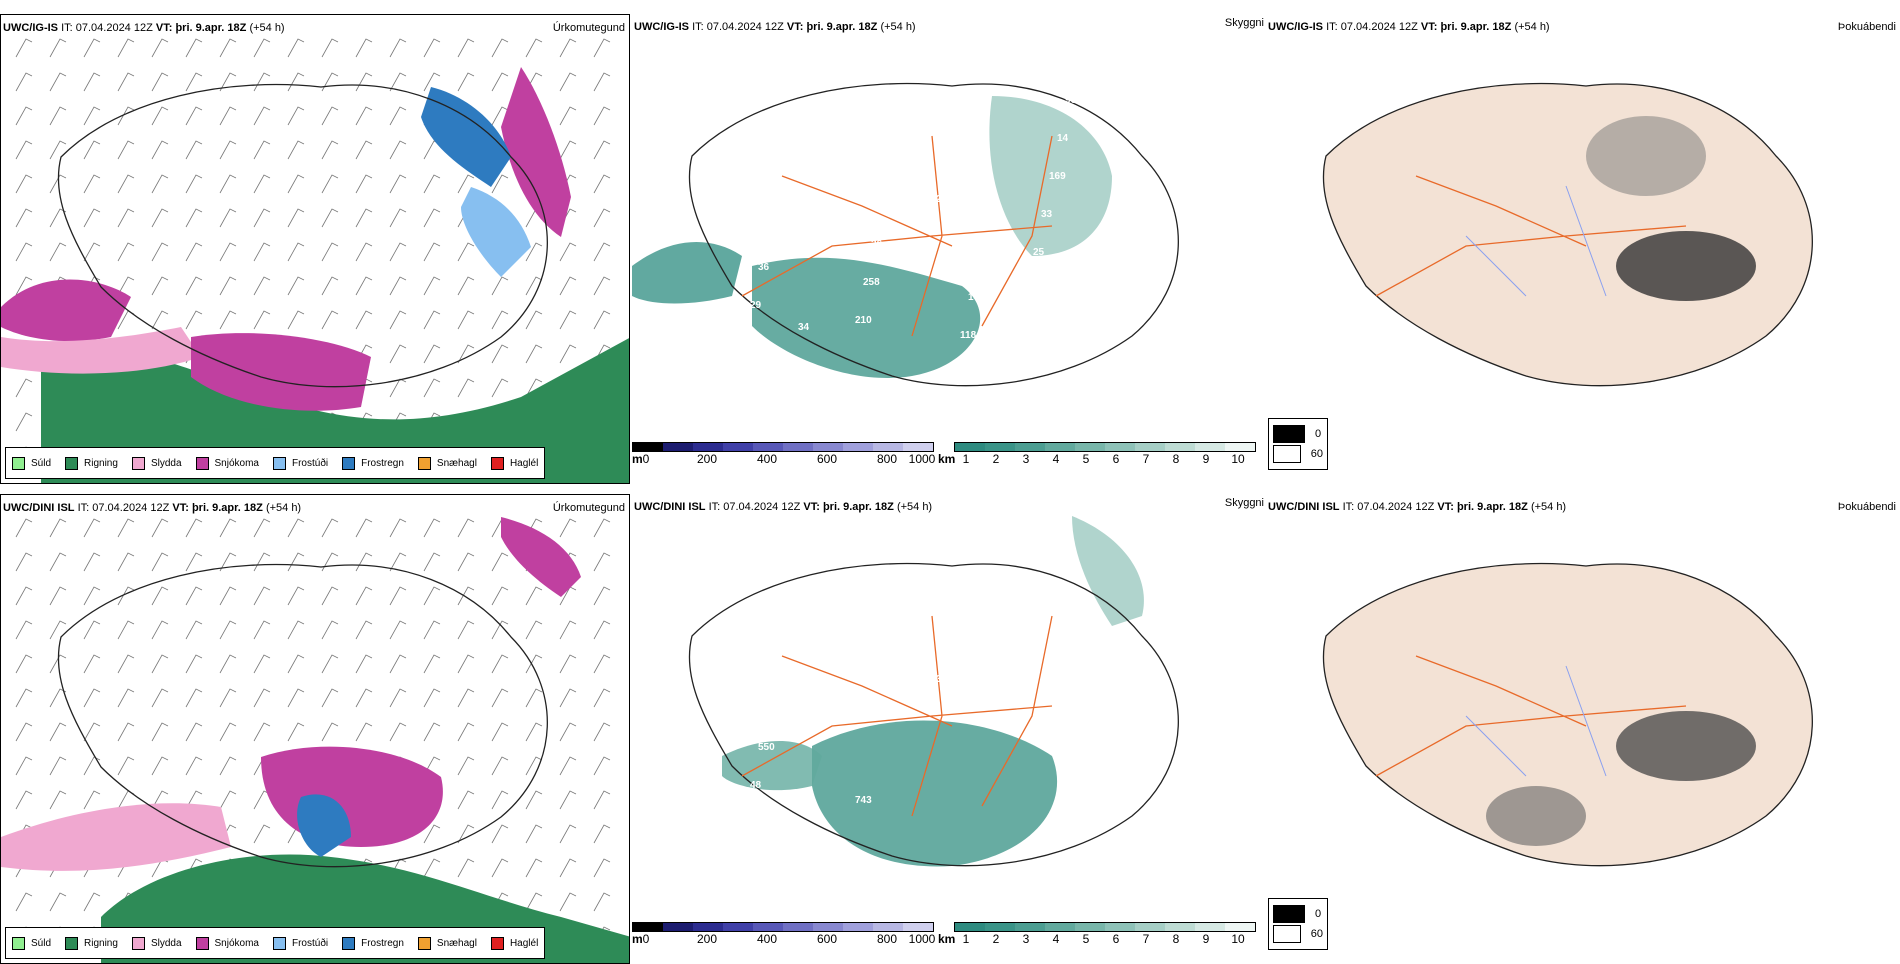  Describe the element at coordinates (871, 282) in the screenshot. I see `visibility-value: 258` at that location.